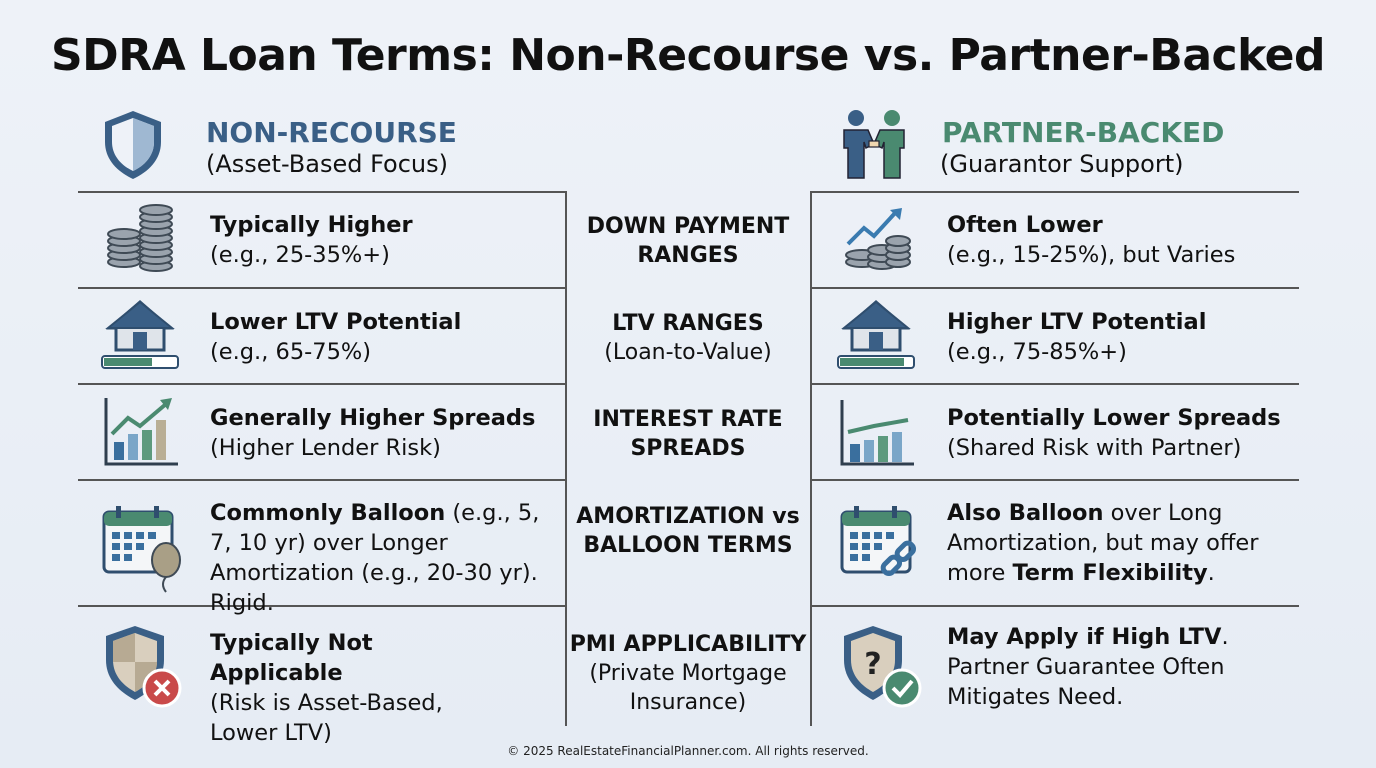 Image resolution: width=1376 pixels, height=768 pixels. What do you see at coordinates (327, 164) in the screenshot?
I see `non-recourse-subtitle: (Asset-Based Focus)` at bounding box center [327, 164].